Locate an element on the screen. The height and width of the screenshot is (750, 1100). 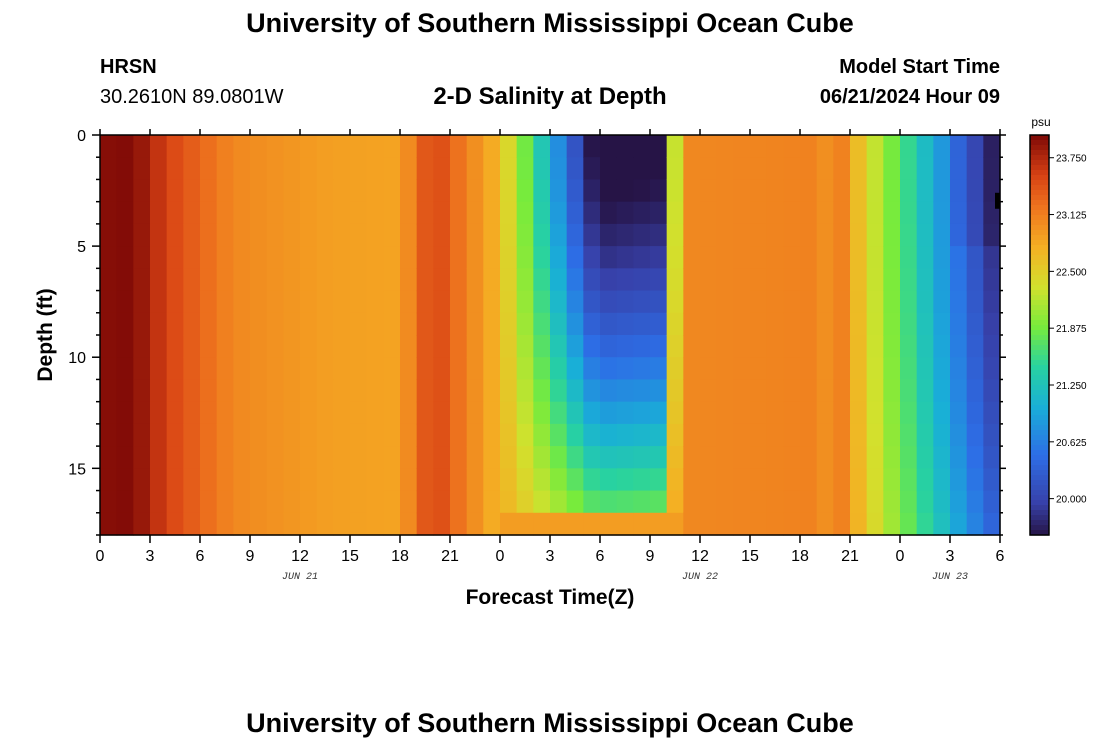
y-tick-label: 5 is located at coordinates (81, 247).